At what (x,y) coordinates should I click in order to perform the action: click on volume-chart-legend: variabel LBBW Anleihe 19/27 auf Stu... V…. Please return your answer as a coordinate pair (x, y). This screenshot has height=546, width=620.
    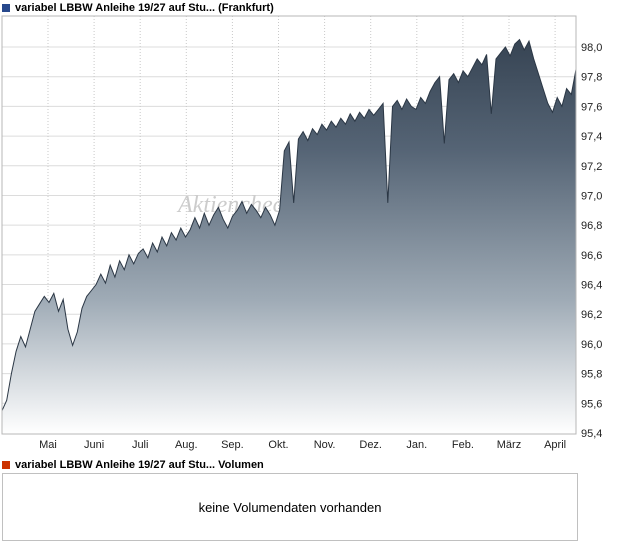
    Looking at the image, I should click on (133, 465).